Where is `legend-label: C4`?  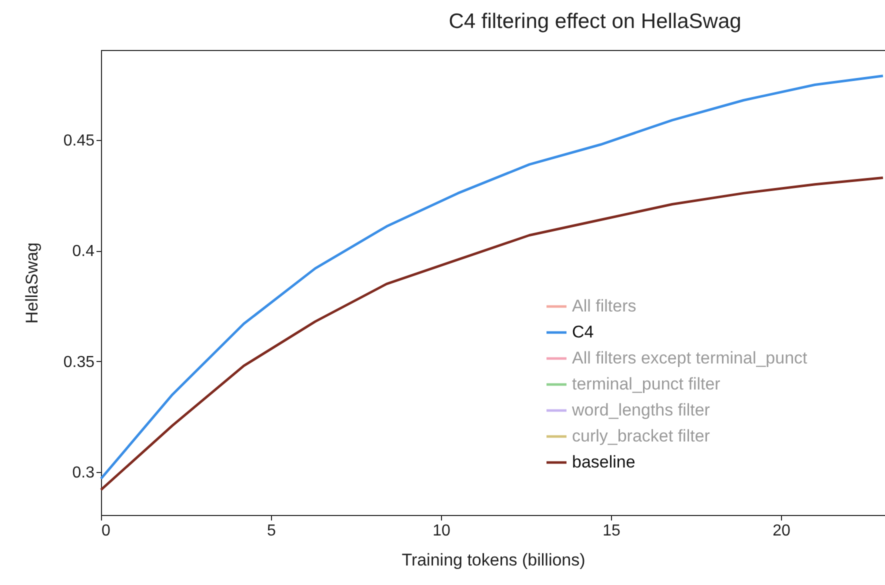
legend-label: C4 is located at coordinates (583, 332).